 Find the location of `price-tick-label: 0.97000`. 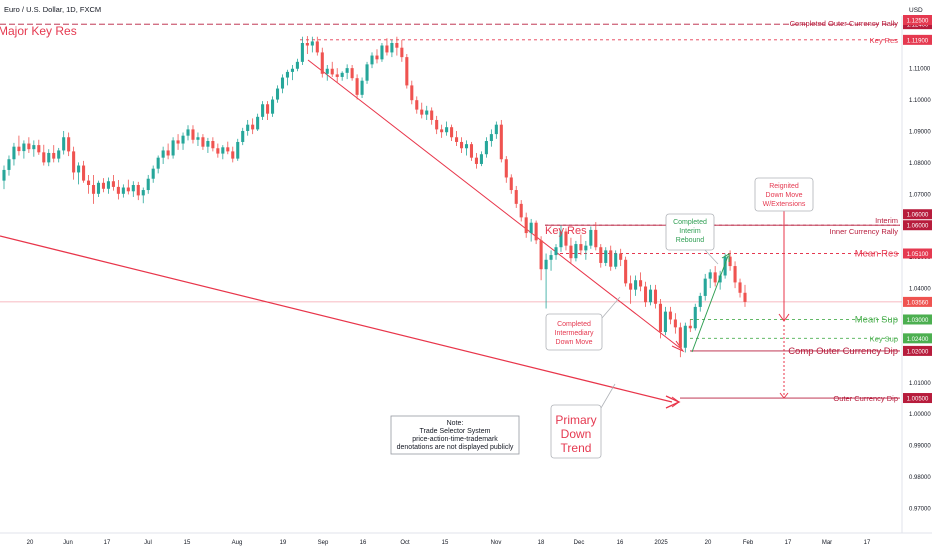

price-tick-label: 0.97000 is located at coordinates (920, 510).